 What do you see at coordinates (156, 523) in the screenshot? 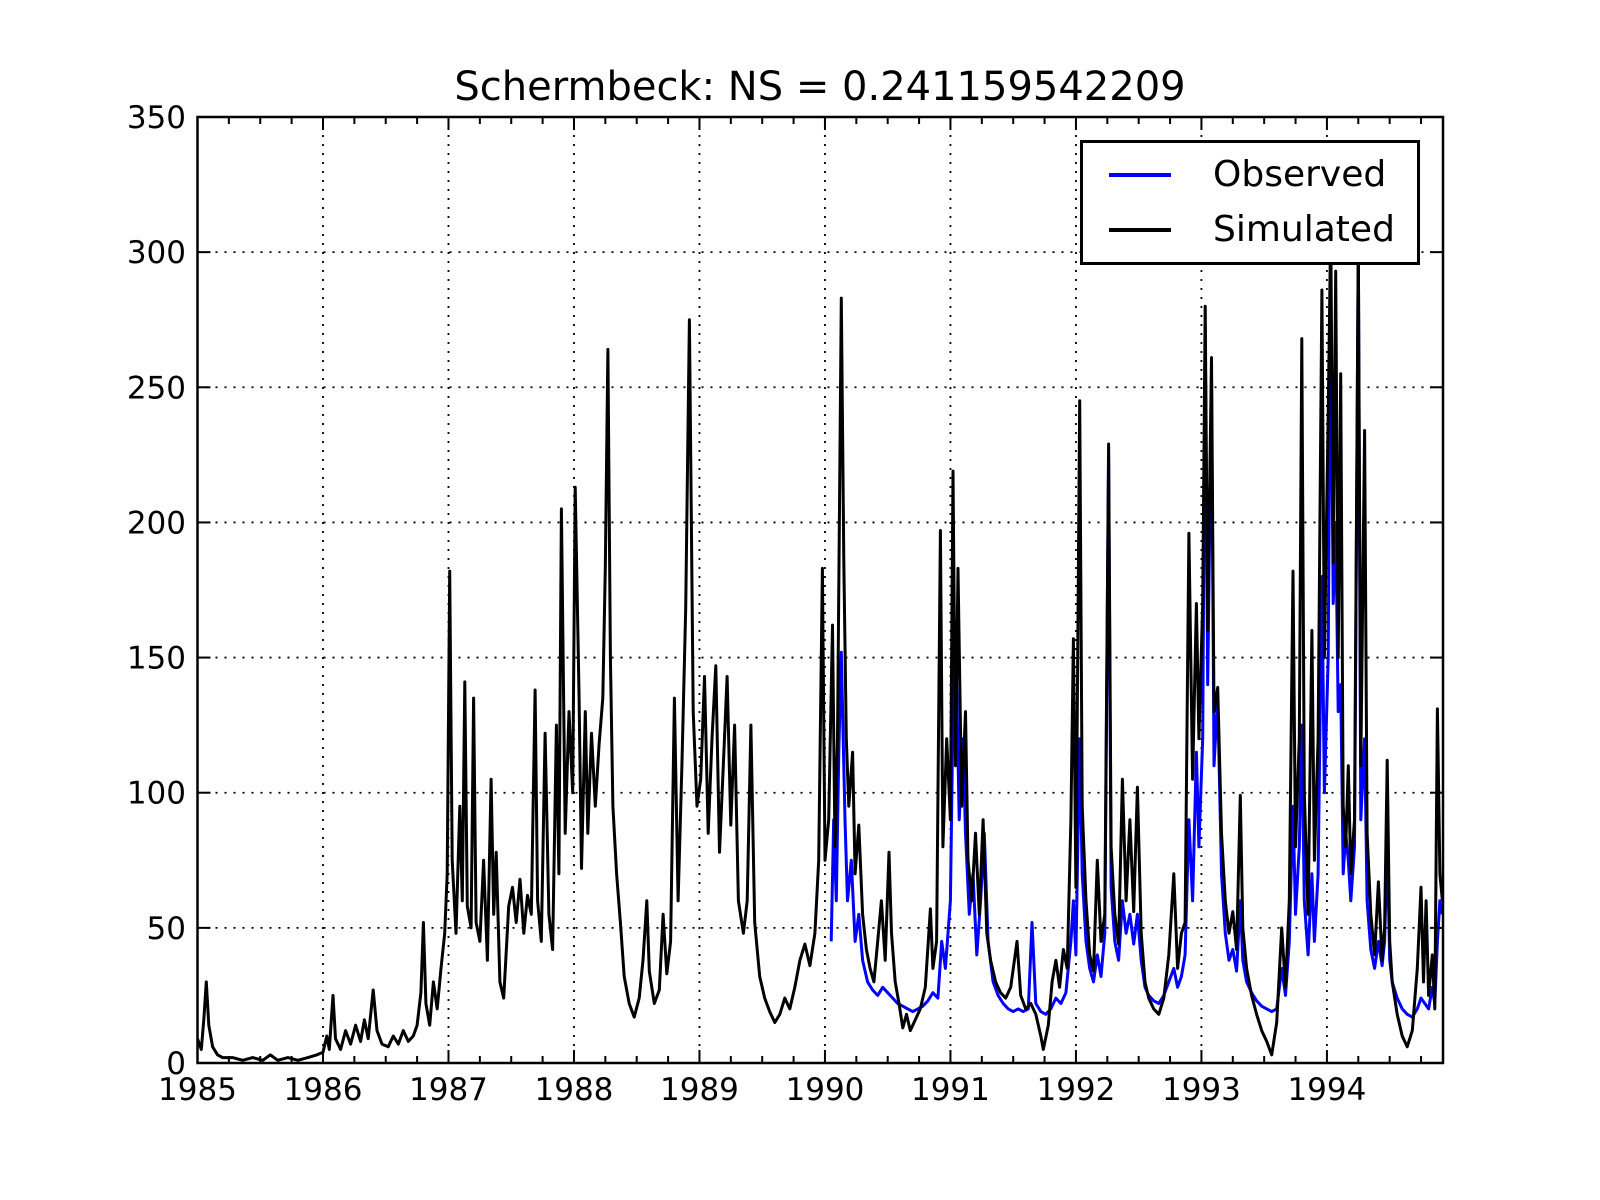
I see `y-tick-label: 200` at bounding box center [156, 523].